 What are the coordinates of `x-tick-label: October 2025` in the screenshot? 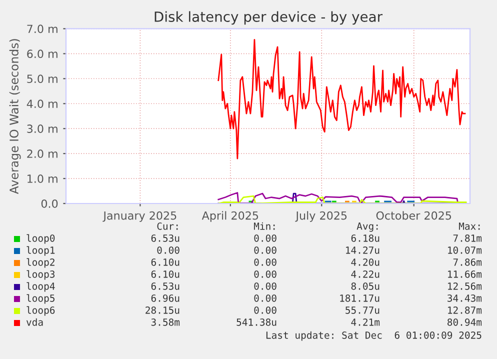 It's located at (414, 215).